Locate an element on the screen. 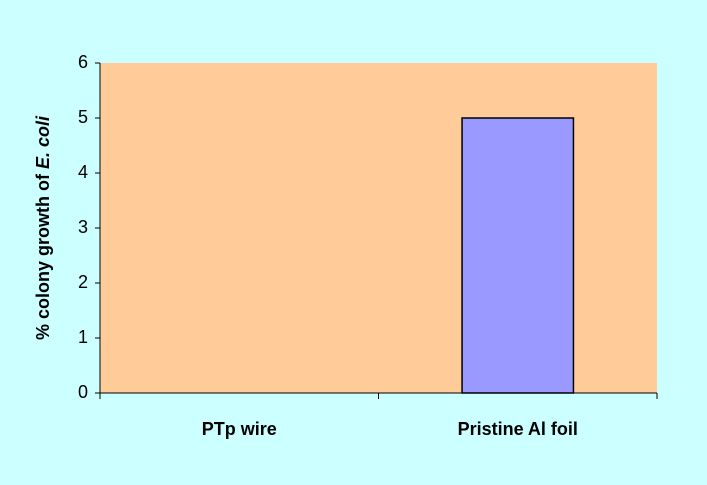  x-tick-label: Pristine Al foil is located at coordinates (518, 429).